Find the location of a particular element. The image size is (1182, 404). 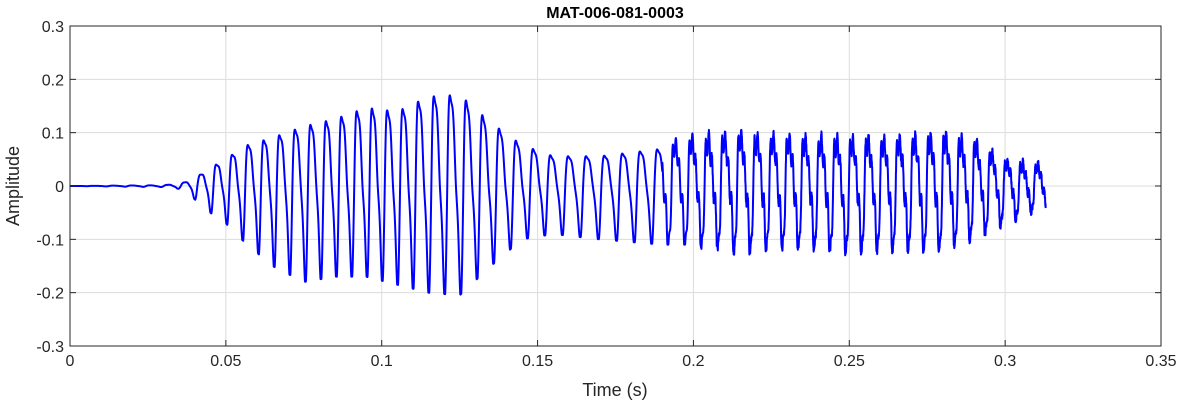

x-tick-label: 0.1 is located at coordinates (382, 361).